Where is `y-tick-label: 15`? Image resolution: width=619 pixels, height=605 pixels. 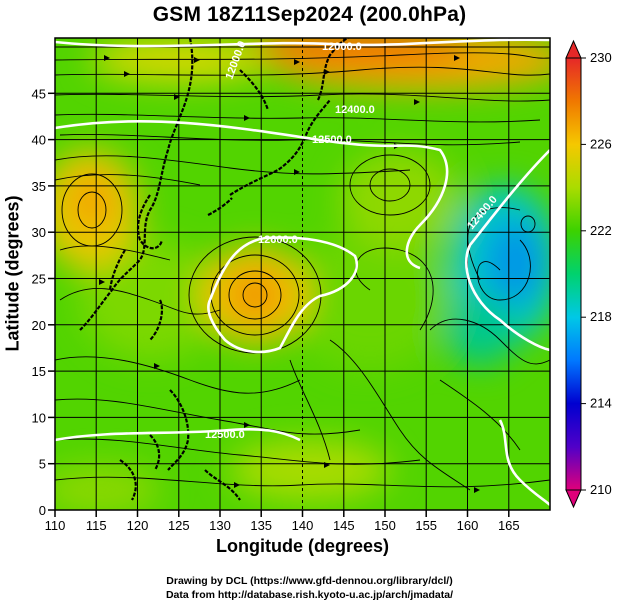 y-tick-label: 15 is located at coordinates (39, 371).